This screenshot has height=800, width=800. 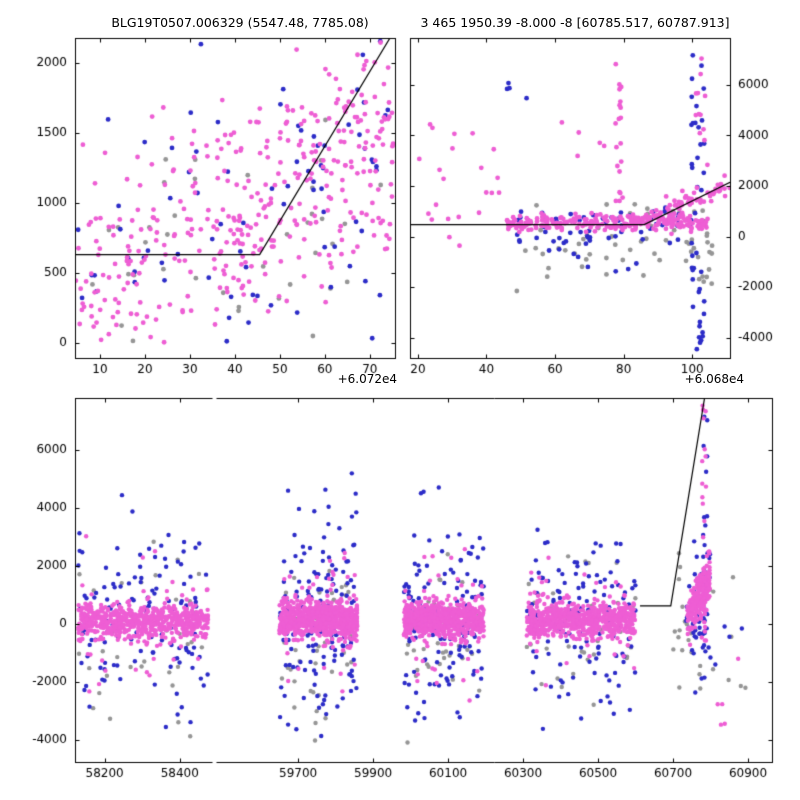 What do you see at coordinates (240, 22) in the screenshot?
I see `top-left-plot-title: BLG19T0507.006329 (5547.48, 7785.08)` at bounding box center [240, 22].